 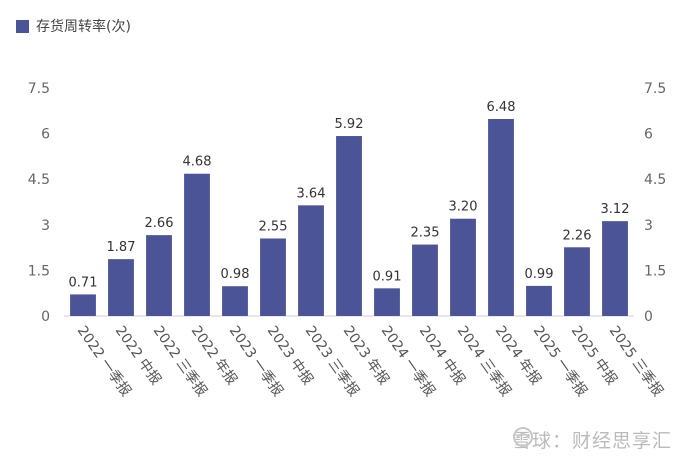 What do you see at coordinates (273, 226) in the screenshot?
I see `data-label: 2.55` at bounding box center [273, 226].